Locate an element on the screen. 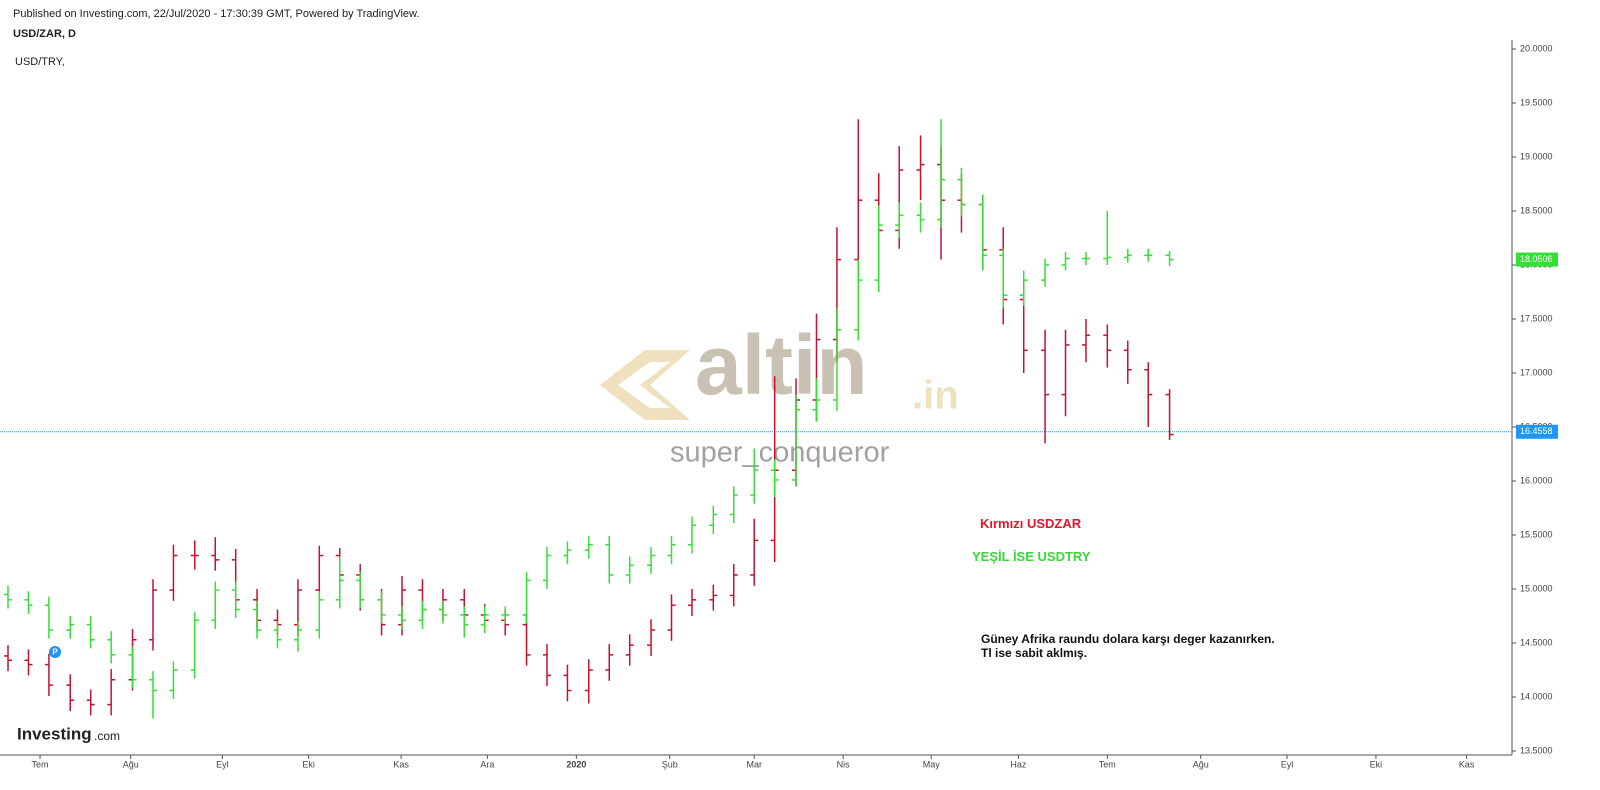 The width and height of the screenshot is (1600, 790). x-tick-label: Nis is located at coordinates (843, 764).